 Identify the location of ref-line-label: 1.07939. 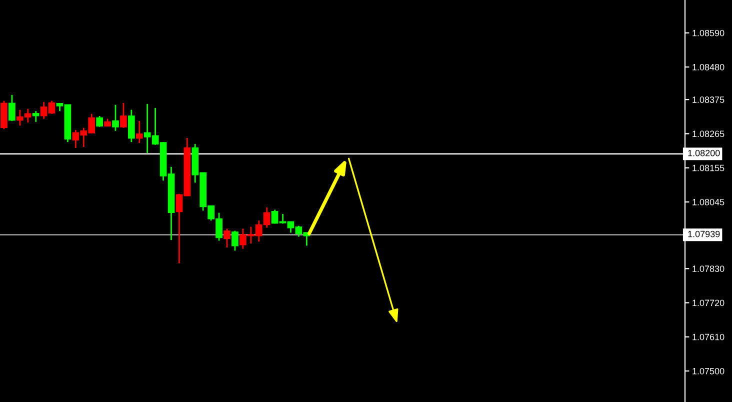
(704, 234).